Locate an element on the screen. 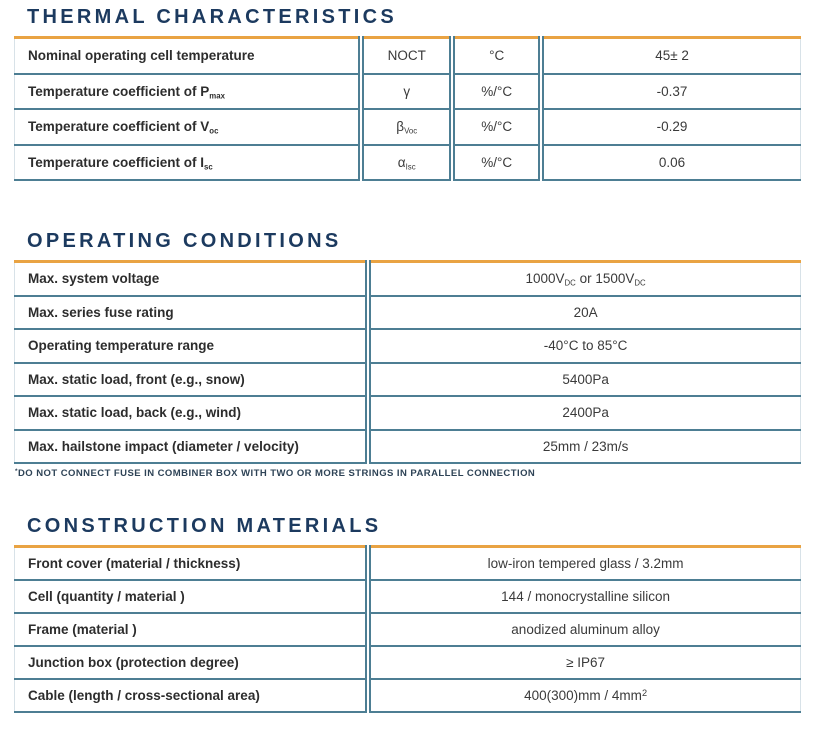 This screenshot has height=744, width=830. value-cell: 20A is located at coordinates (583, 311).